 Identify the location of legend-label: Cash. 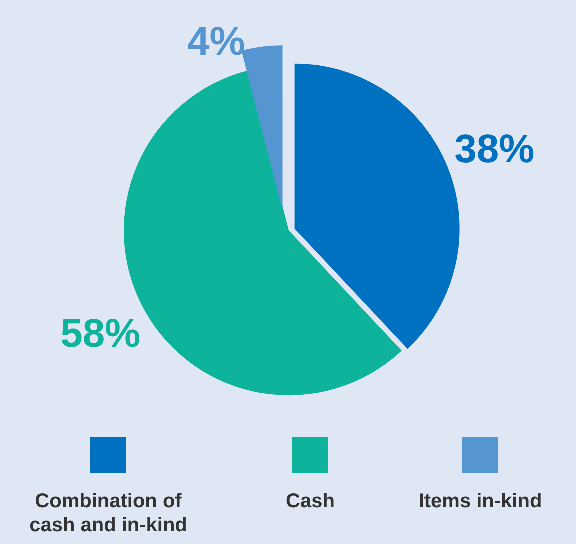
(310, 501).